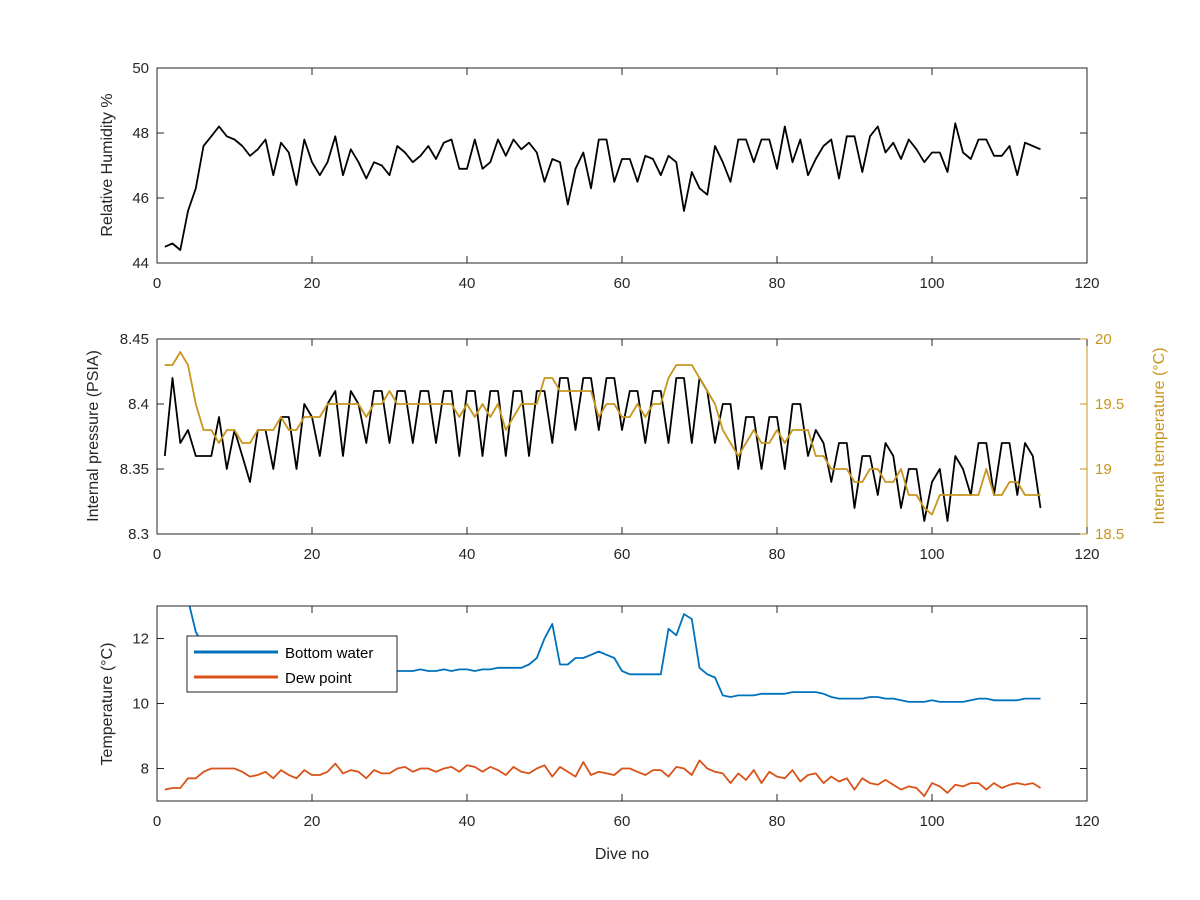  I want to click on y-tick-label: 8.4, so click(138, 404).